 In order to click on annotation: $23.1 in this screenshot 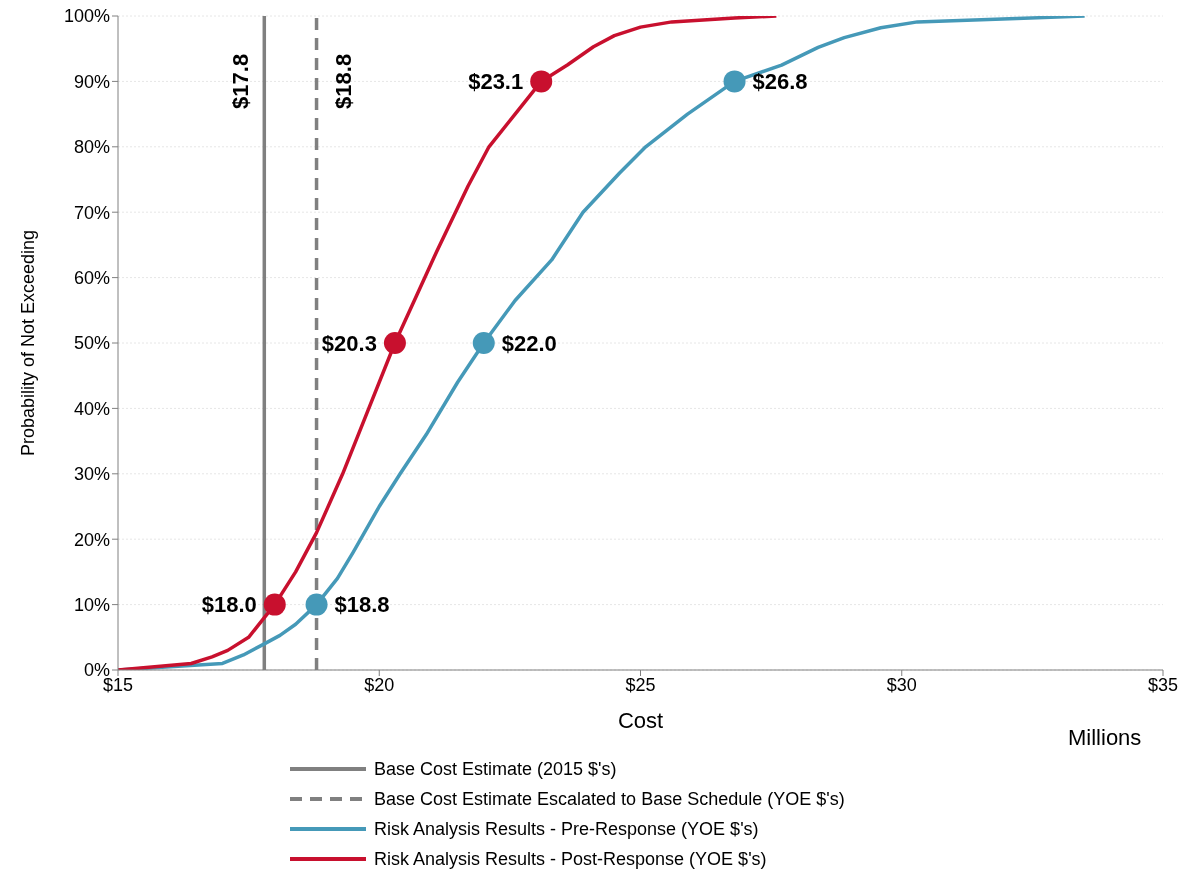, I will do `click(496, 82)`.